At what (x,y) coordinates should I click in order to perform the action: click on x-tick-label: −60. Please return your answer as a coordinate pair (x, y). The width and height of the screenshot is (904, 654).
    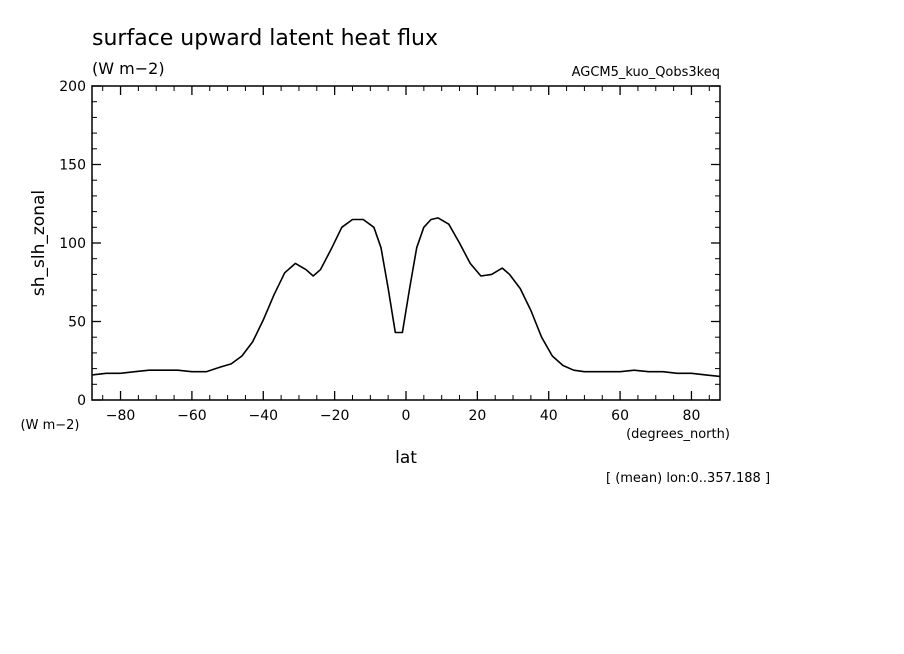
    Looking at the image, I should click on (192, 416).